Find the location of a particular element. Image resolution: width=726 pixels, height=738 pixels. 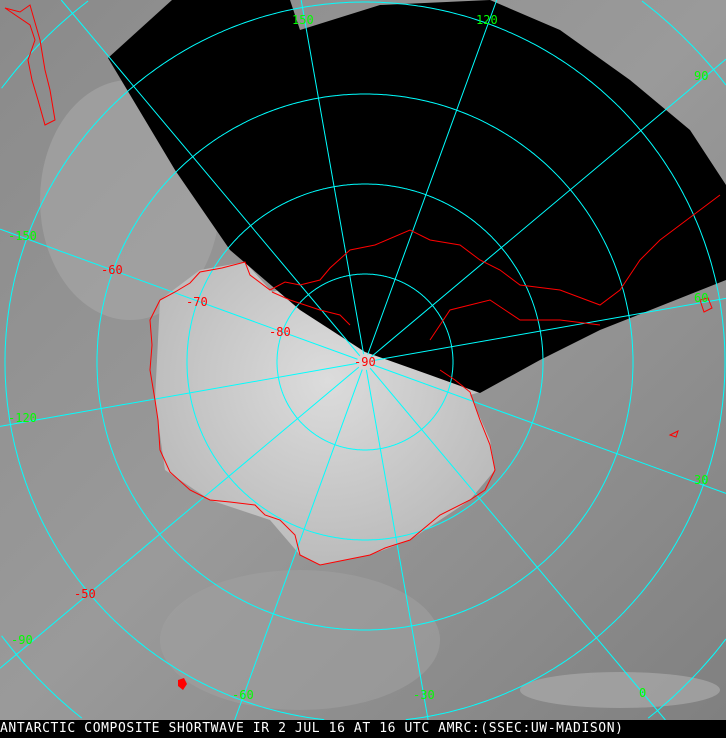

latitude-label: -80 is located at coordinates (280, 332).